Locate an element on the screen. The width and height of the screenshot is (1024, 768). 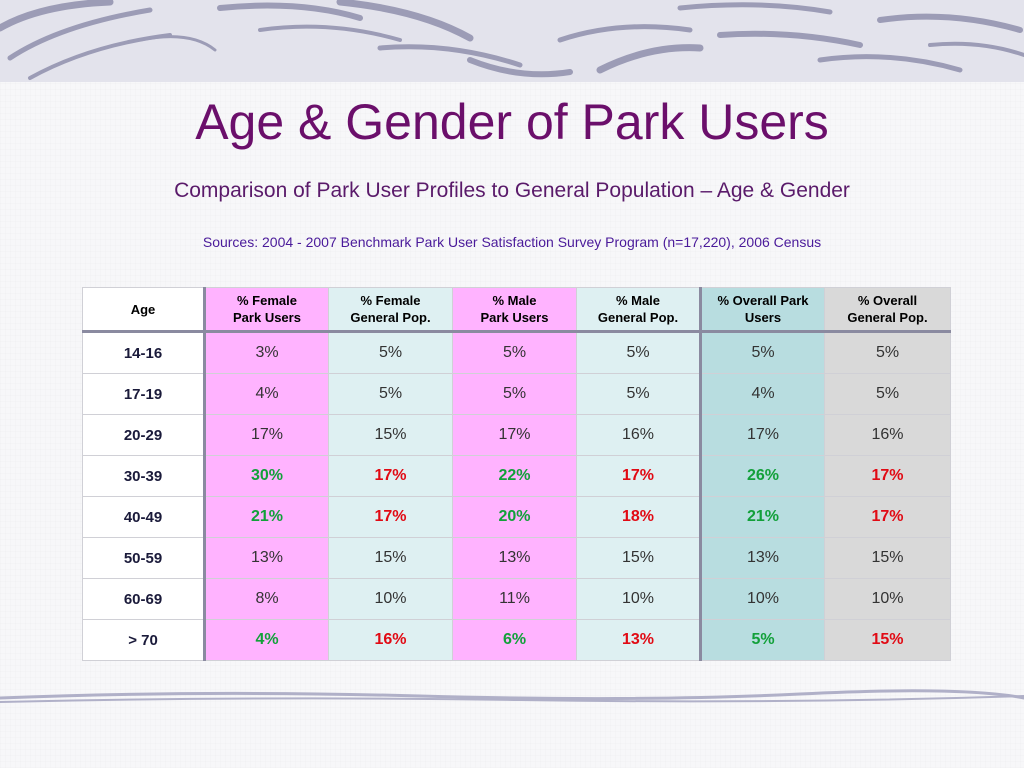
decorative-header-band is located at coordinates (512, 41).